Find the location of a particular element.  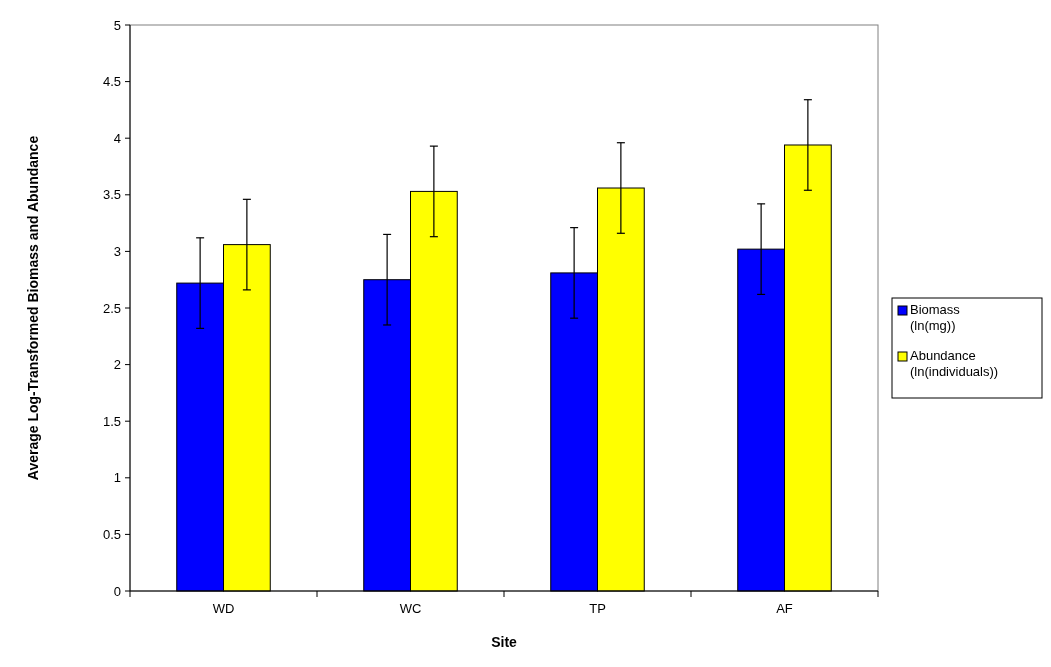

x-tick-label: TP is located at coordinates (597, 608).